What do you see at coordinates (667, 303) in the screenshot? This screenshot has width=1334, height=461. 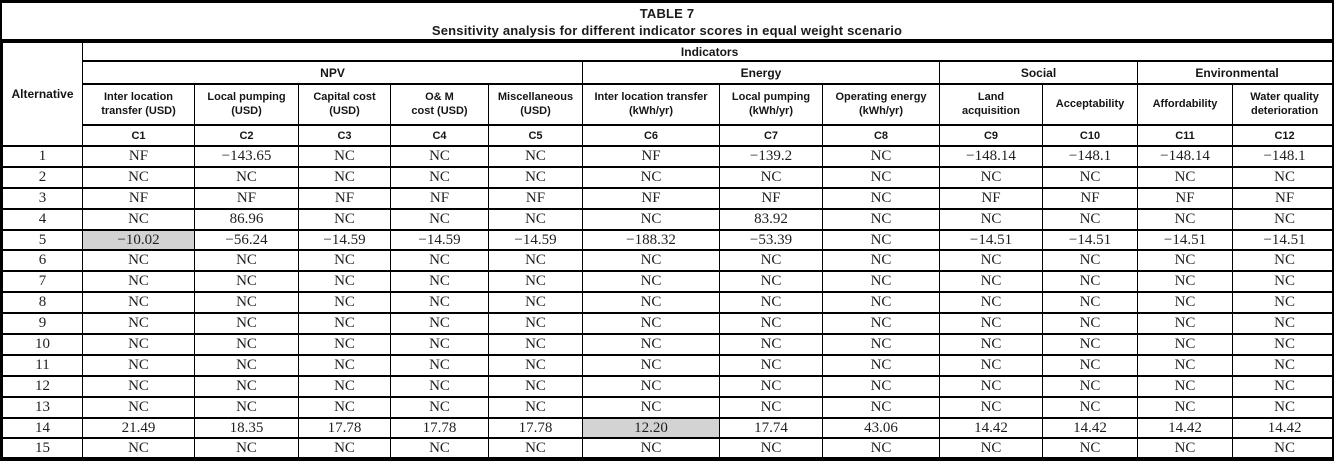 I see `table-row: 8 NC NC NC NC NC NC NC NC NC NC NC NC` at bounding box center [667, 303].